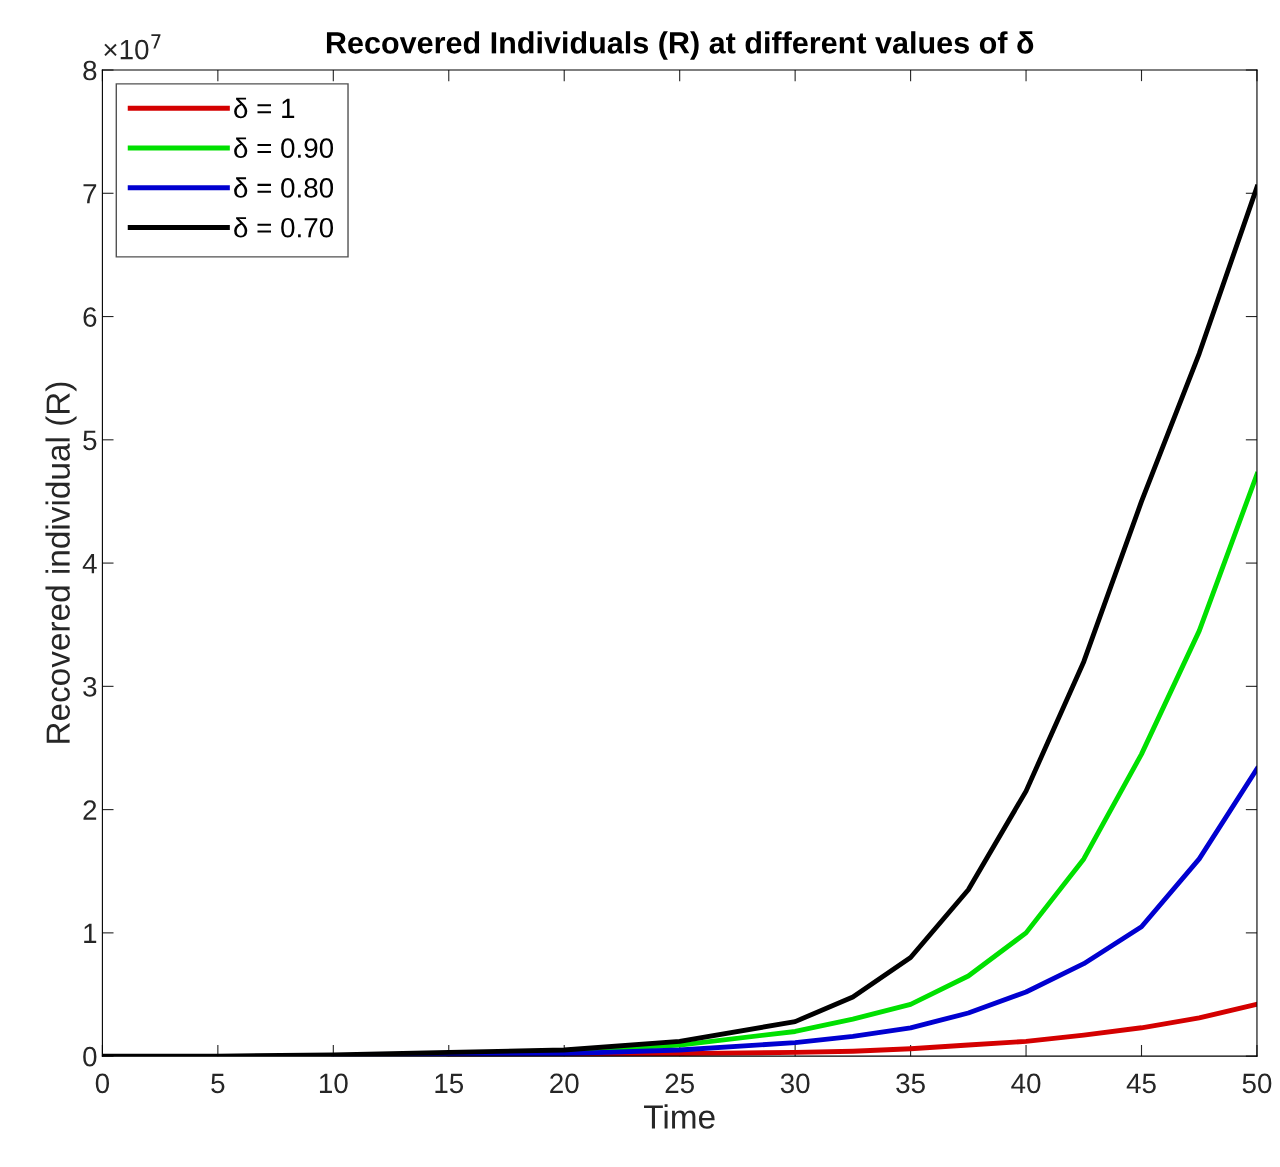 This screenshot has width=1280, height=1167. I want to click on y-tick-label: 2, so click(90, 810).